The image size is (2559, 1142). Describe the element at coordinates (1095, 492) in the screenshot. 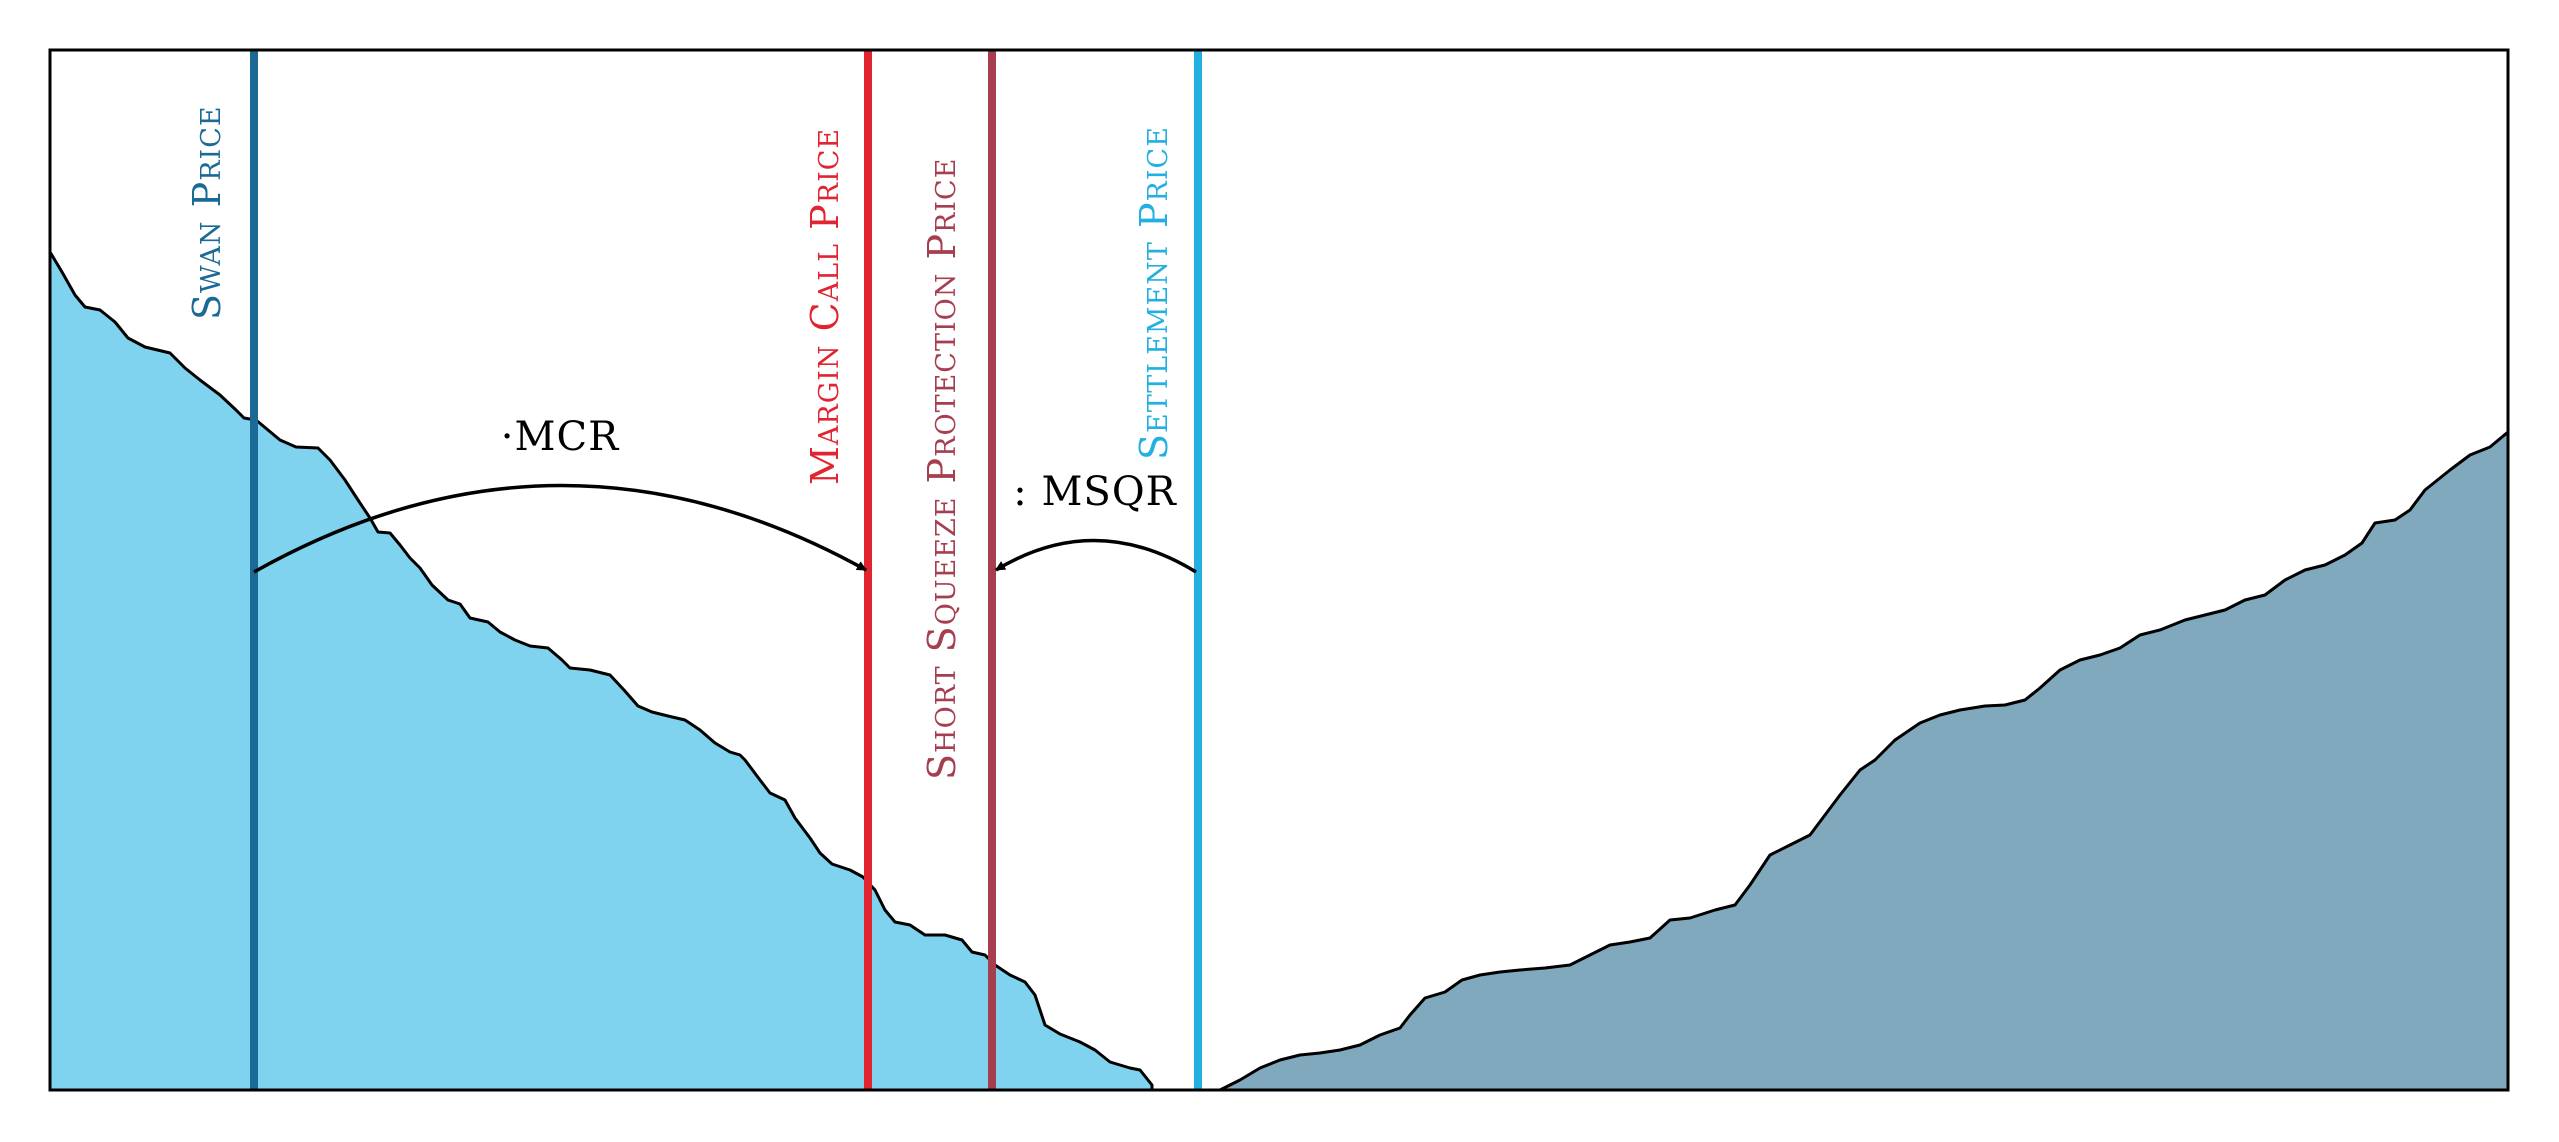

I see `msqr-label: : MSQR` at that location.